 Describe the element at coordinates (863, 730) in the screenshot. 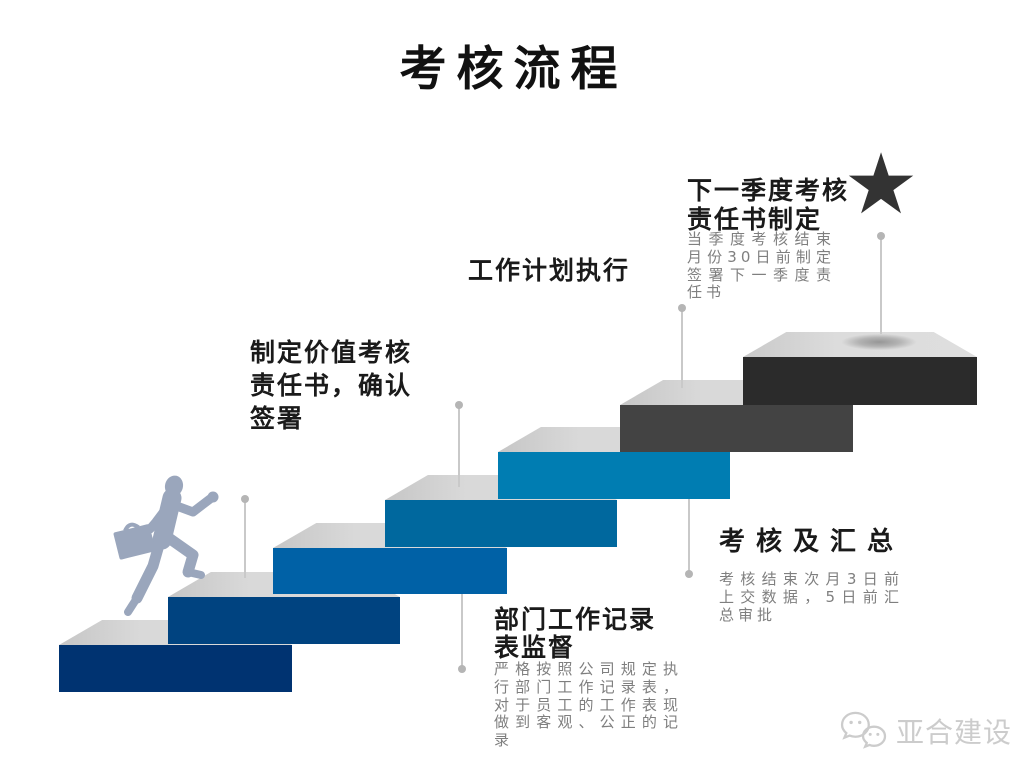

I see `wechat-icon` at that location.